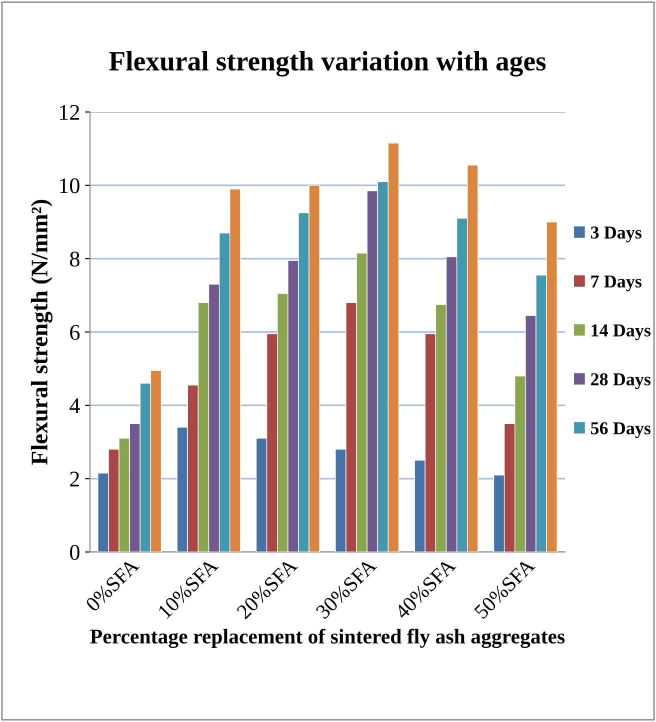 This screenshot has width=656, height=722. What do you see at coordinates (41, 332) in the screenshot?
I see `y-axis-title: Flexural strength (N/mm²)` at bounding box center [41, 332].